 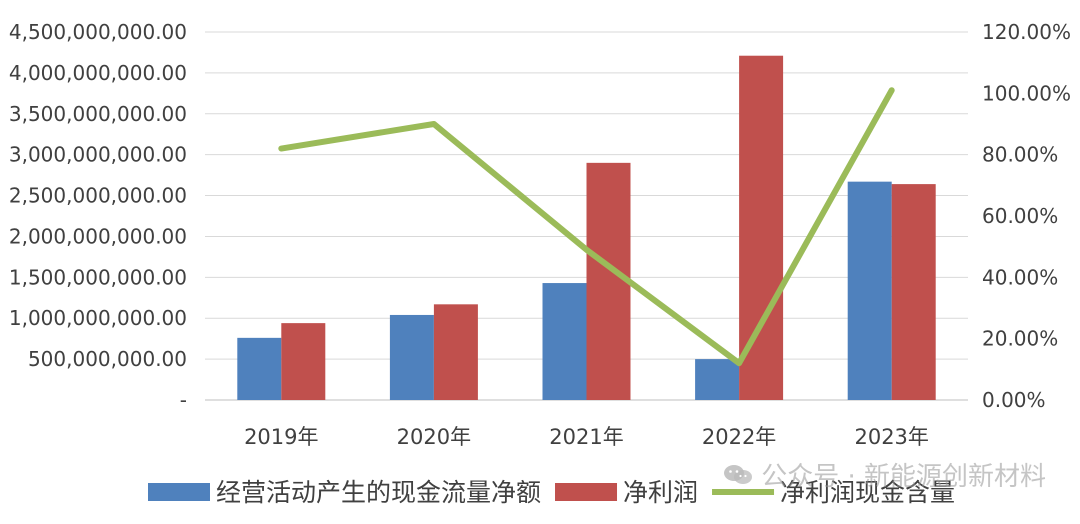 I want to click on watermark: 公众号 · 新能源创新材料, so click(x=884, y=474).